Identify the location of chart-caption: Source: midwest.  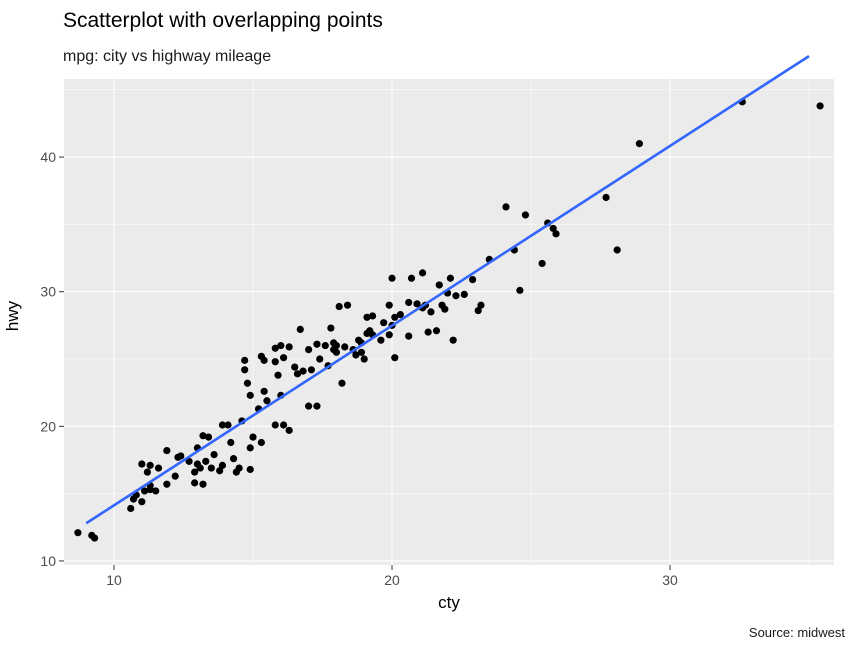
(797, 632).